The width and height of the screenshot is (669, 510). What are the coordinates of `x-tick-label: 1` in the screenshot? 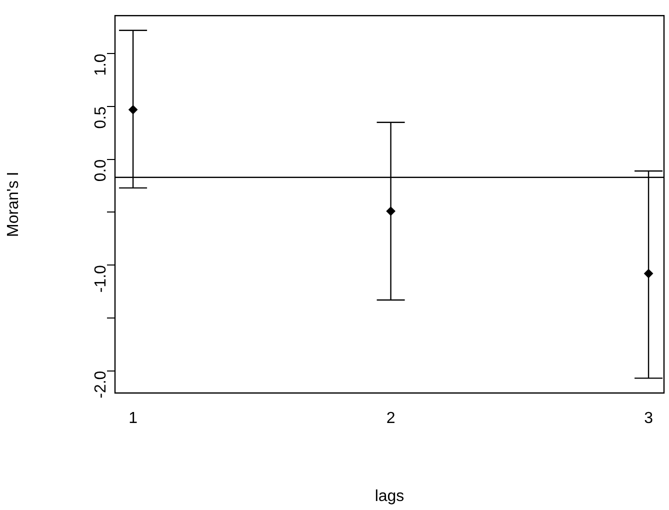 It's located at (133, 419).